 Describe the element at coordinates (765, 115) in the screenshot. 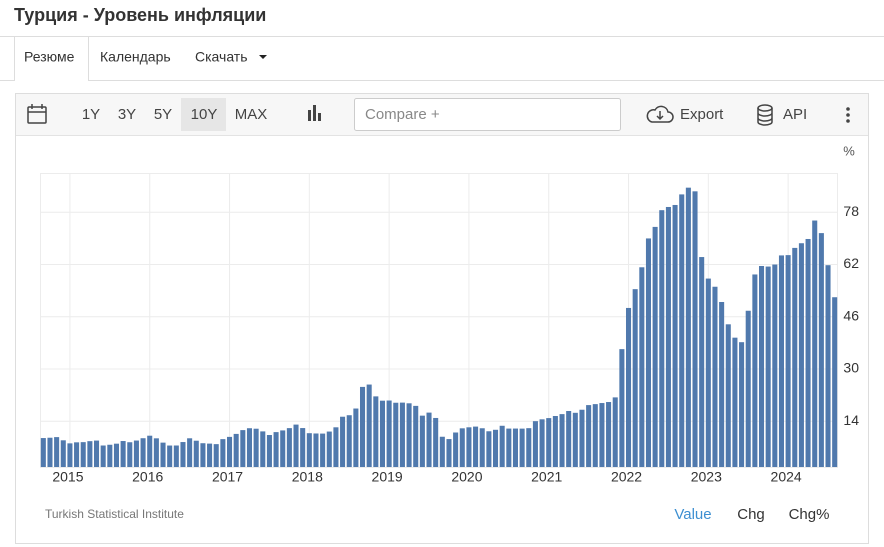

I see `api-icon` at that location.